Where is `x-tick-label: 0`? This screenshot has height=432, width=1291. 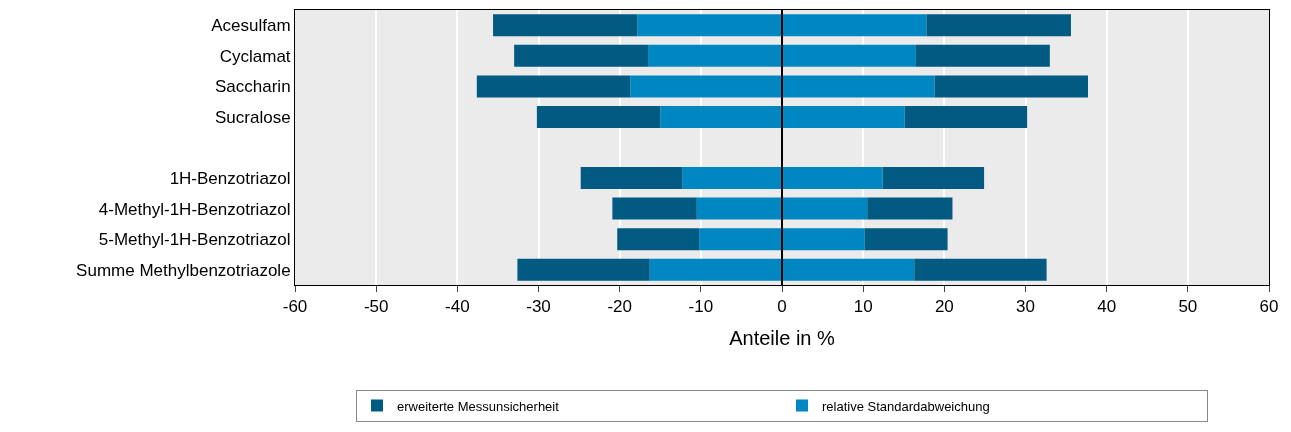 x-tick-label: 0 is located at coordinates (782, 307).